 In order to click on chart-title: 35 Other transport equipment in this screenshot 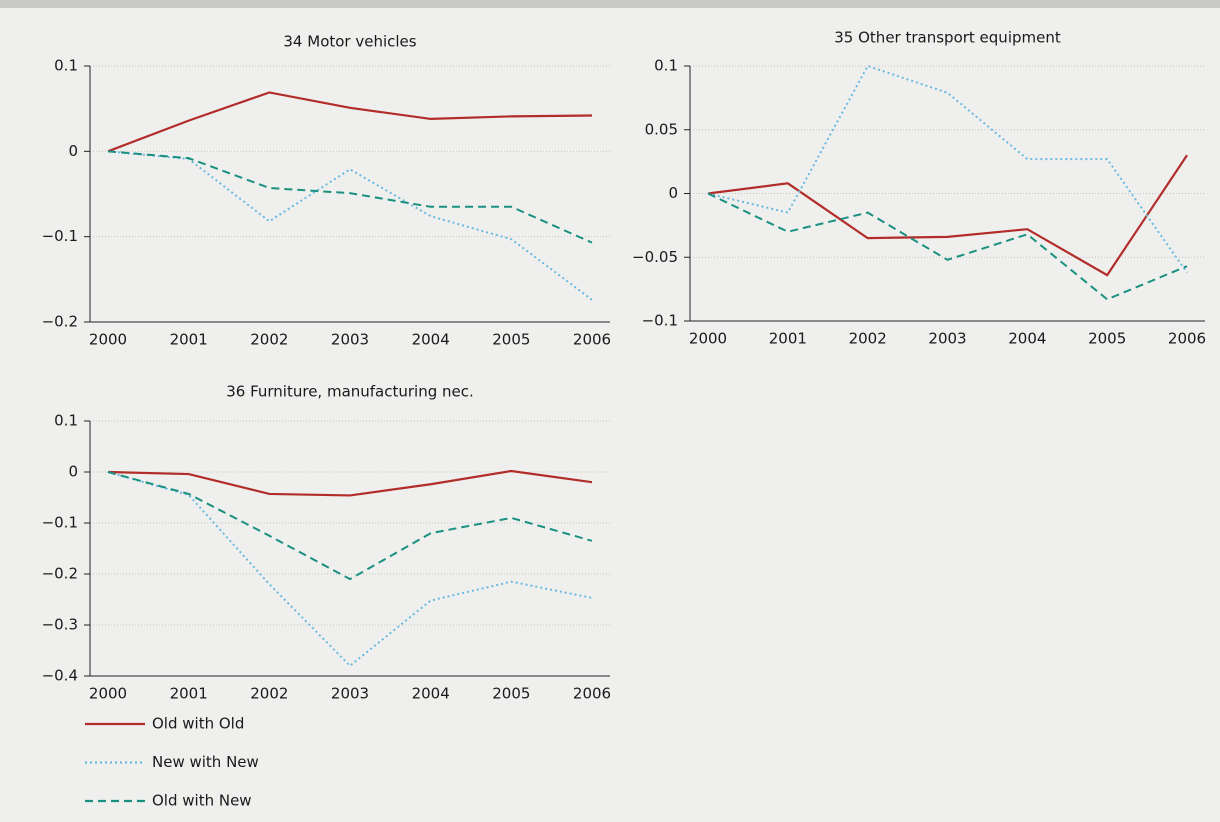, I will do `click(947, 38)`.